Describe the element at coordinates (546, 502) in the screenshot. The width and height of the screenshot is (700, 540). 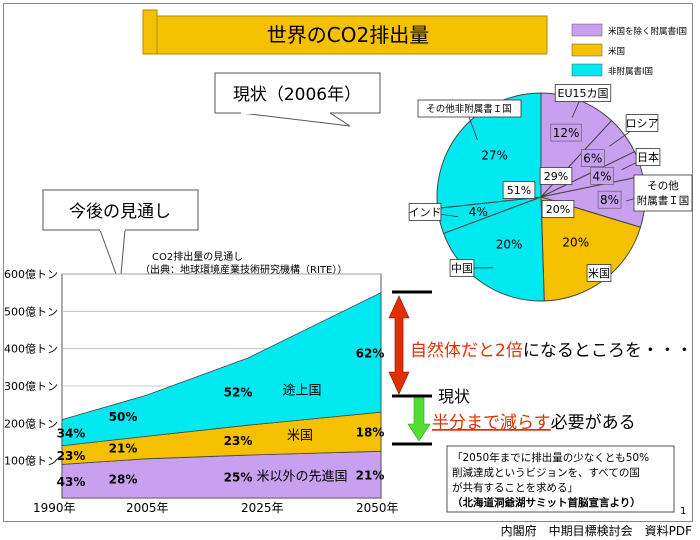
I see `quote-line-4: （北海道洞爺湖サミット首脳宣言より）` at that location.